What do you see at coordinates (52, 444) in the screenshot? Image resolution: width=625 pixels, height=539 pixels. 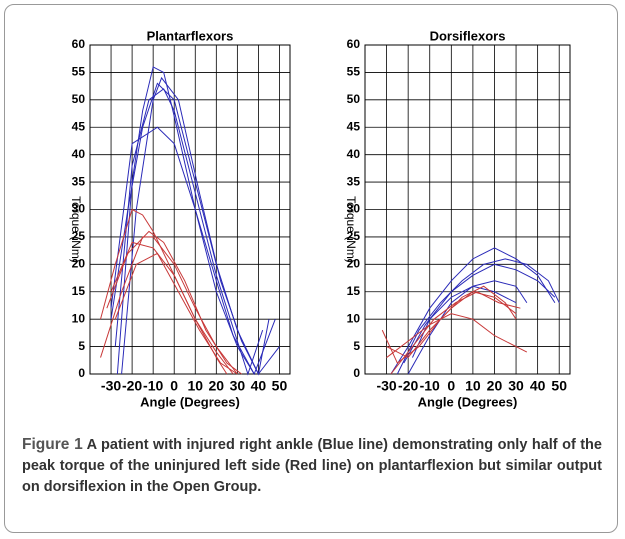 I see `caption-label: Figure 1` at bounding box center [52, 444].